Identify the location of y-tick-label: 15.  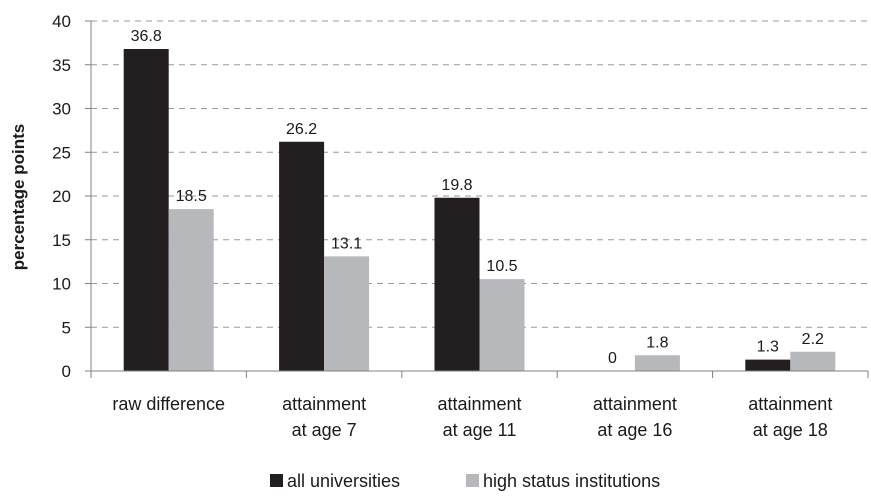
(61, 240).